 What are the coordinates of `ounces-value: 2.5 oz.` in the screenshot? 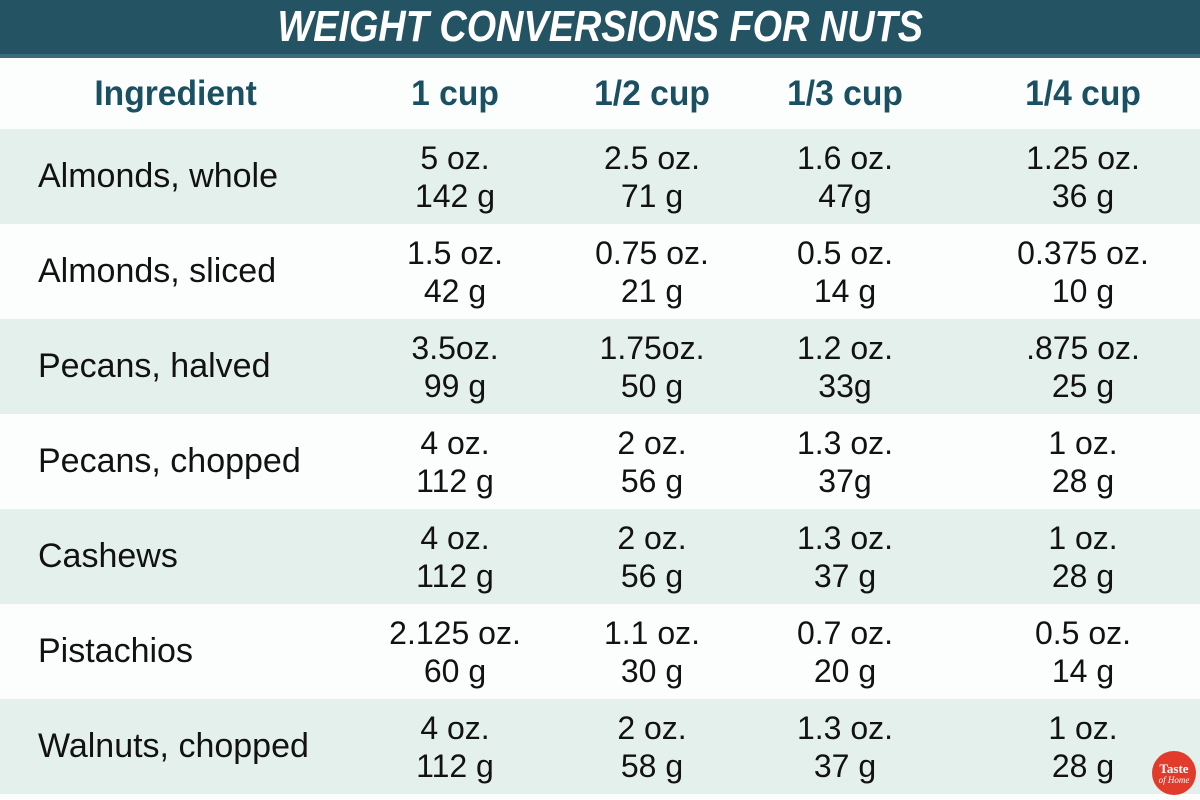 It's located at (652, 157).